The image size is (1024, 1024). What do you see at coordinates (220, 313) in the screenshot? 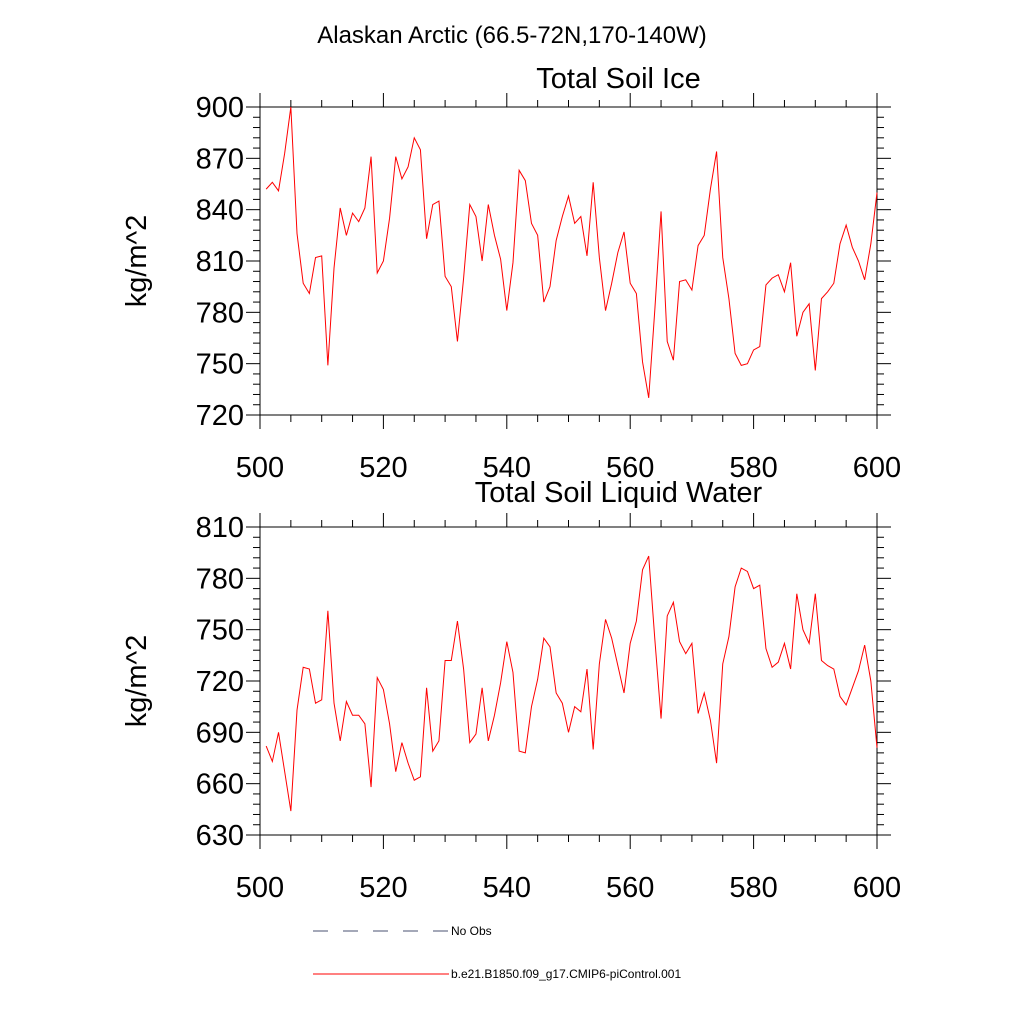
I see `total-soil-ice-y-tick-label: 780` at bounding box center [220, 313].